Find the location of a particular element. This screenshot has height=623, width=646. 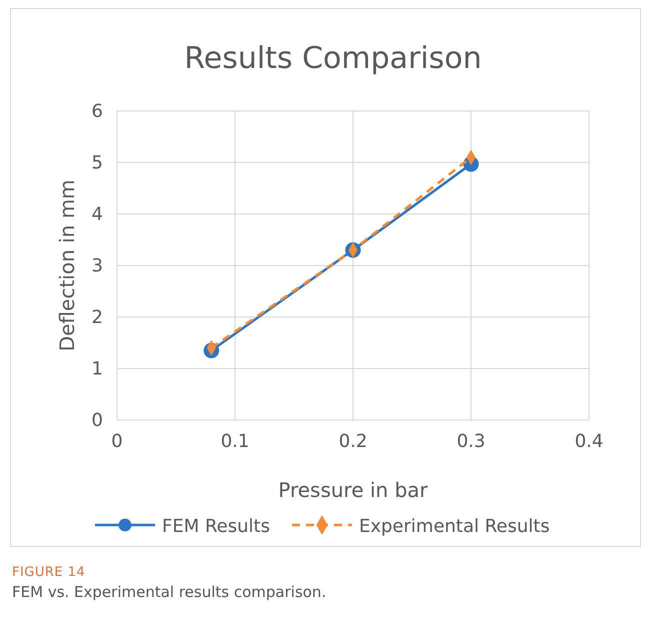

x-tick-label: 0.3 is located at coordinates (471, 441).